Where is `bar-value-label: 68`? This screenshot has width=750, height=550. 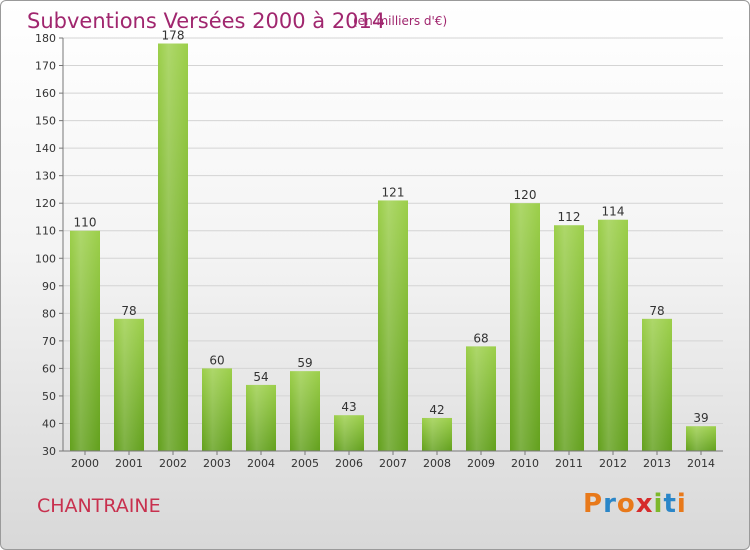 bar-value-label: 68 is located at coordinates (480, 338).